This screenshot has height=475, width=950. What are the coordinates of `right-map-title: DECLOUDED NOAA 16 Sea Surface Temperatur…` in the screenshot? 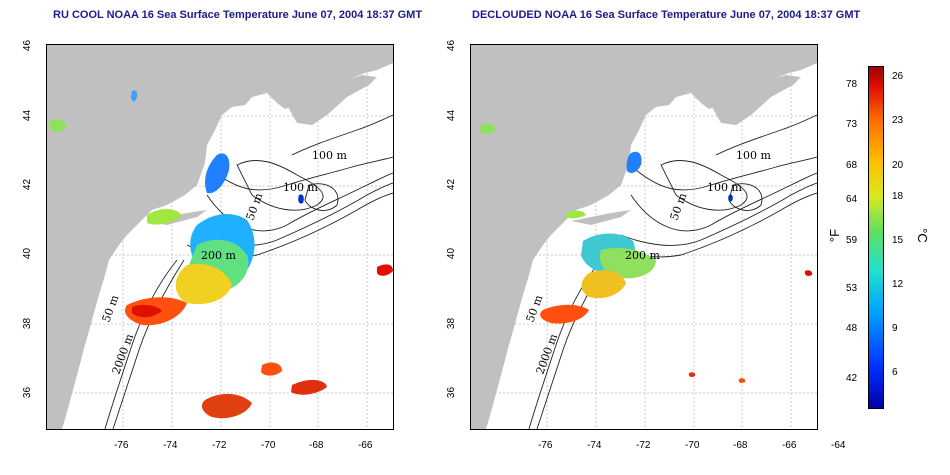 It's located at (666, 15).